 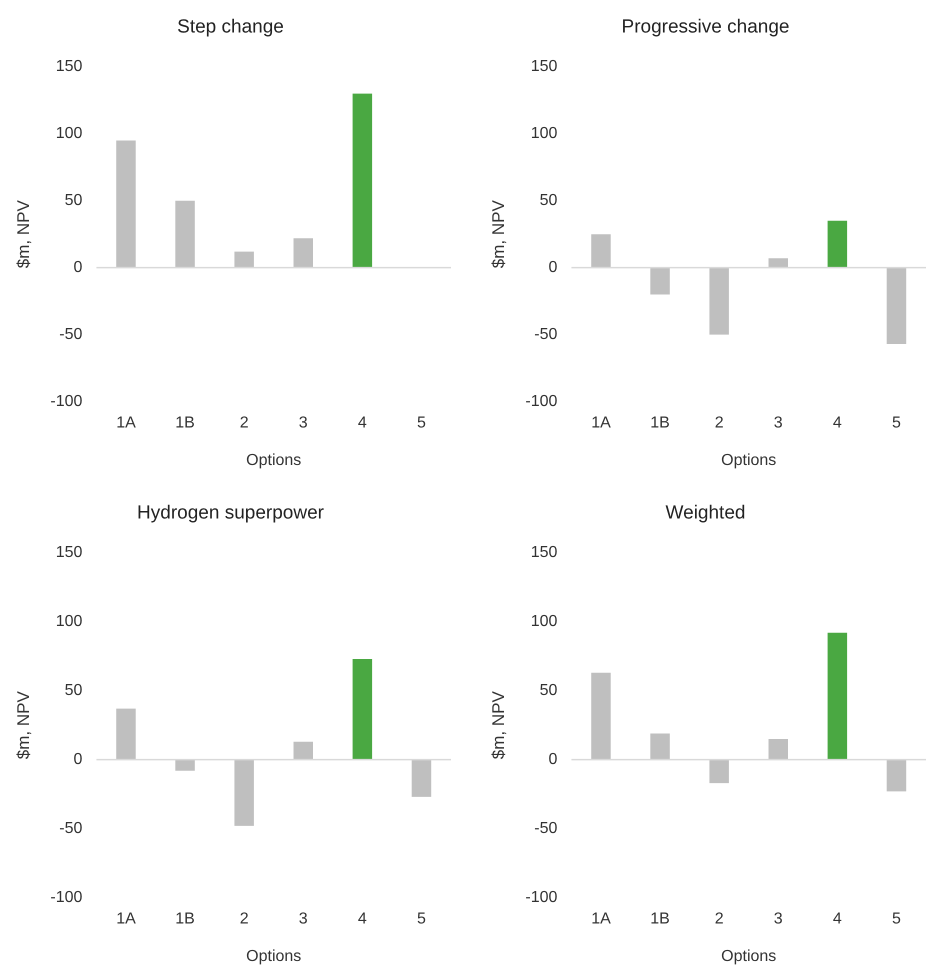 I want to click on chart-title: Step change, so click(x=230, y=27).